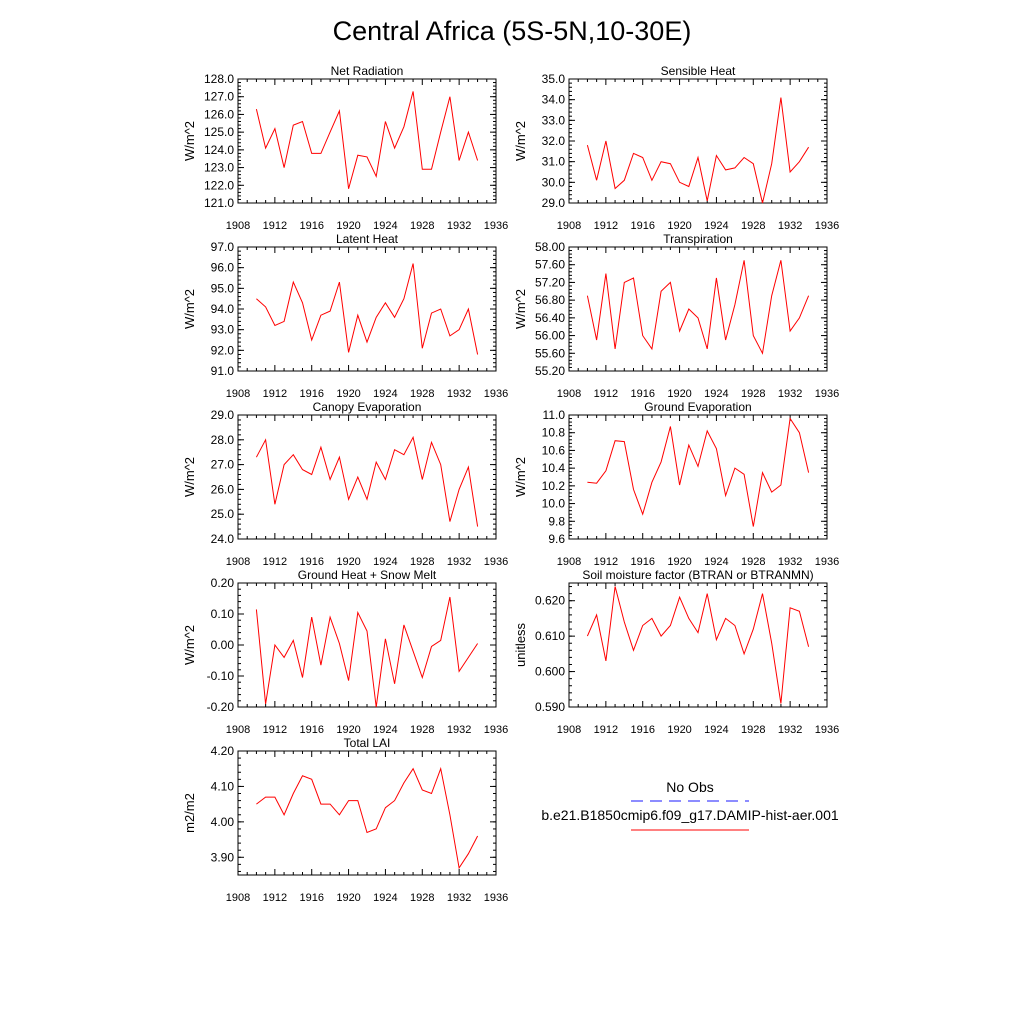 Image resolution: width=1024 pixels, height=1024 pixels. I want to click on y-tick-label: 55.60, so click(550, 353).